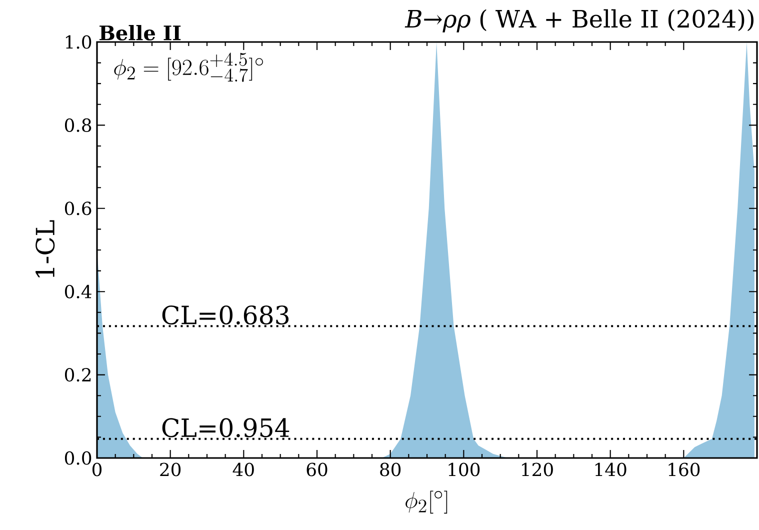 The height and width of the screenshot is (530, 759). Describe the element at coordinates (78, 458) in the screenshot. I see `y-tick-label: 0.0` at that location.